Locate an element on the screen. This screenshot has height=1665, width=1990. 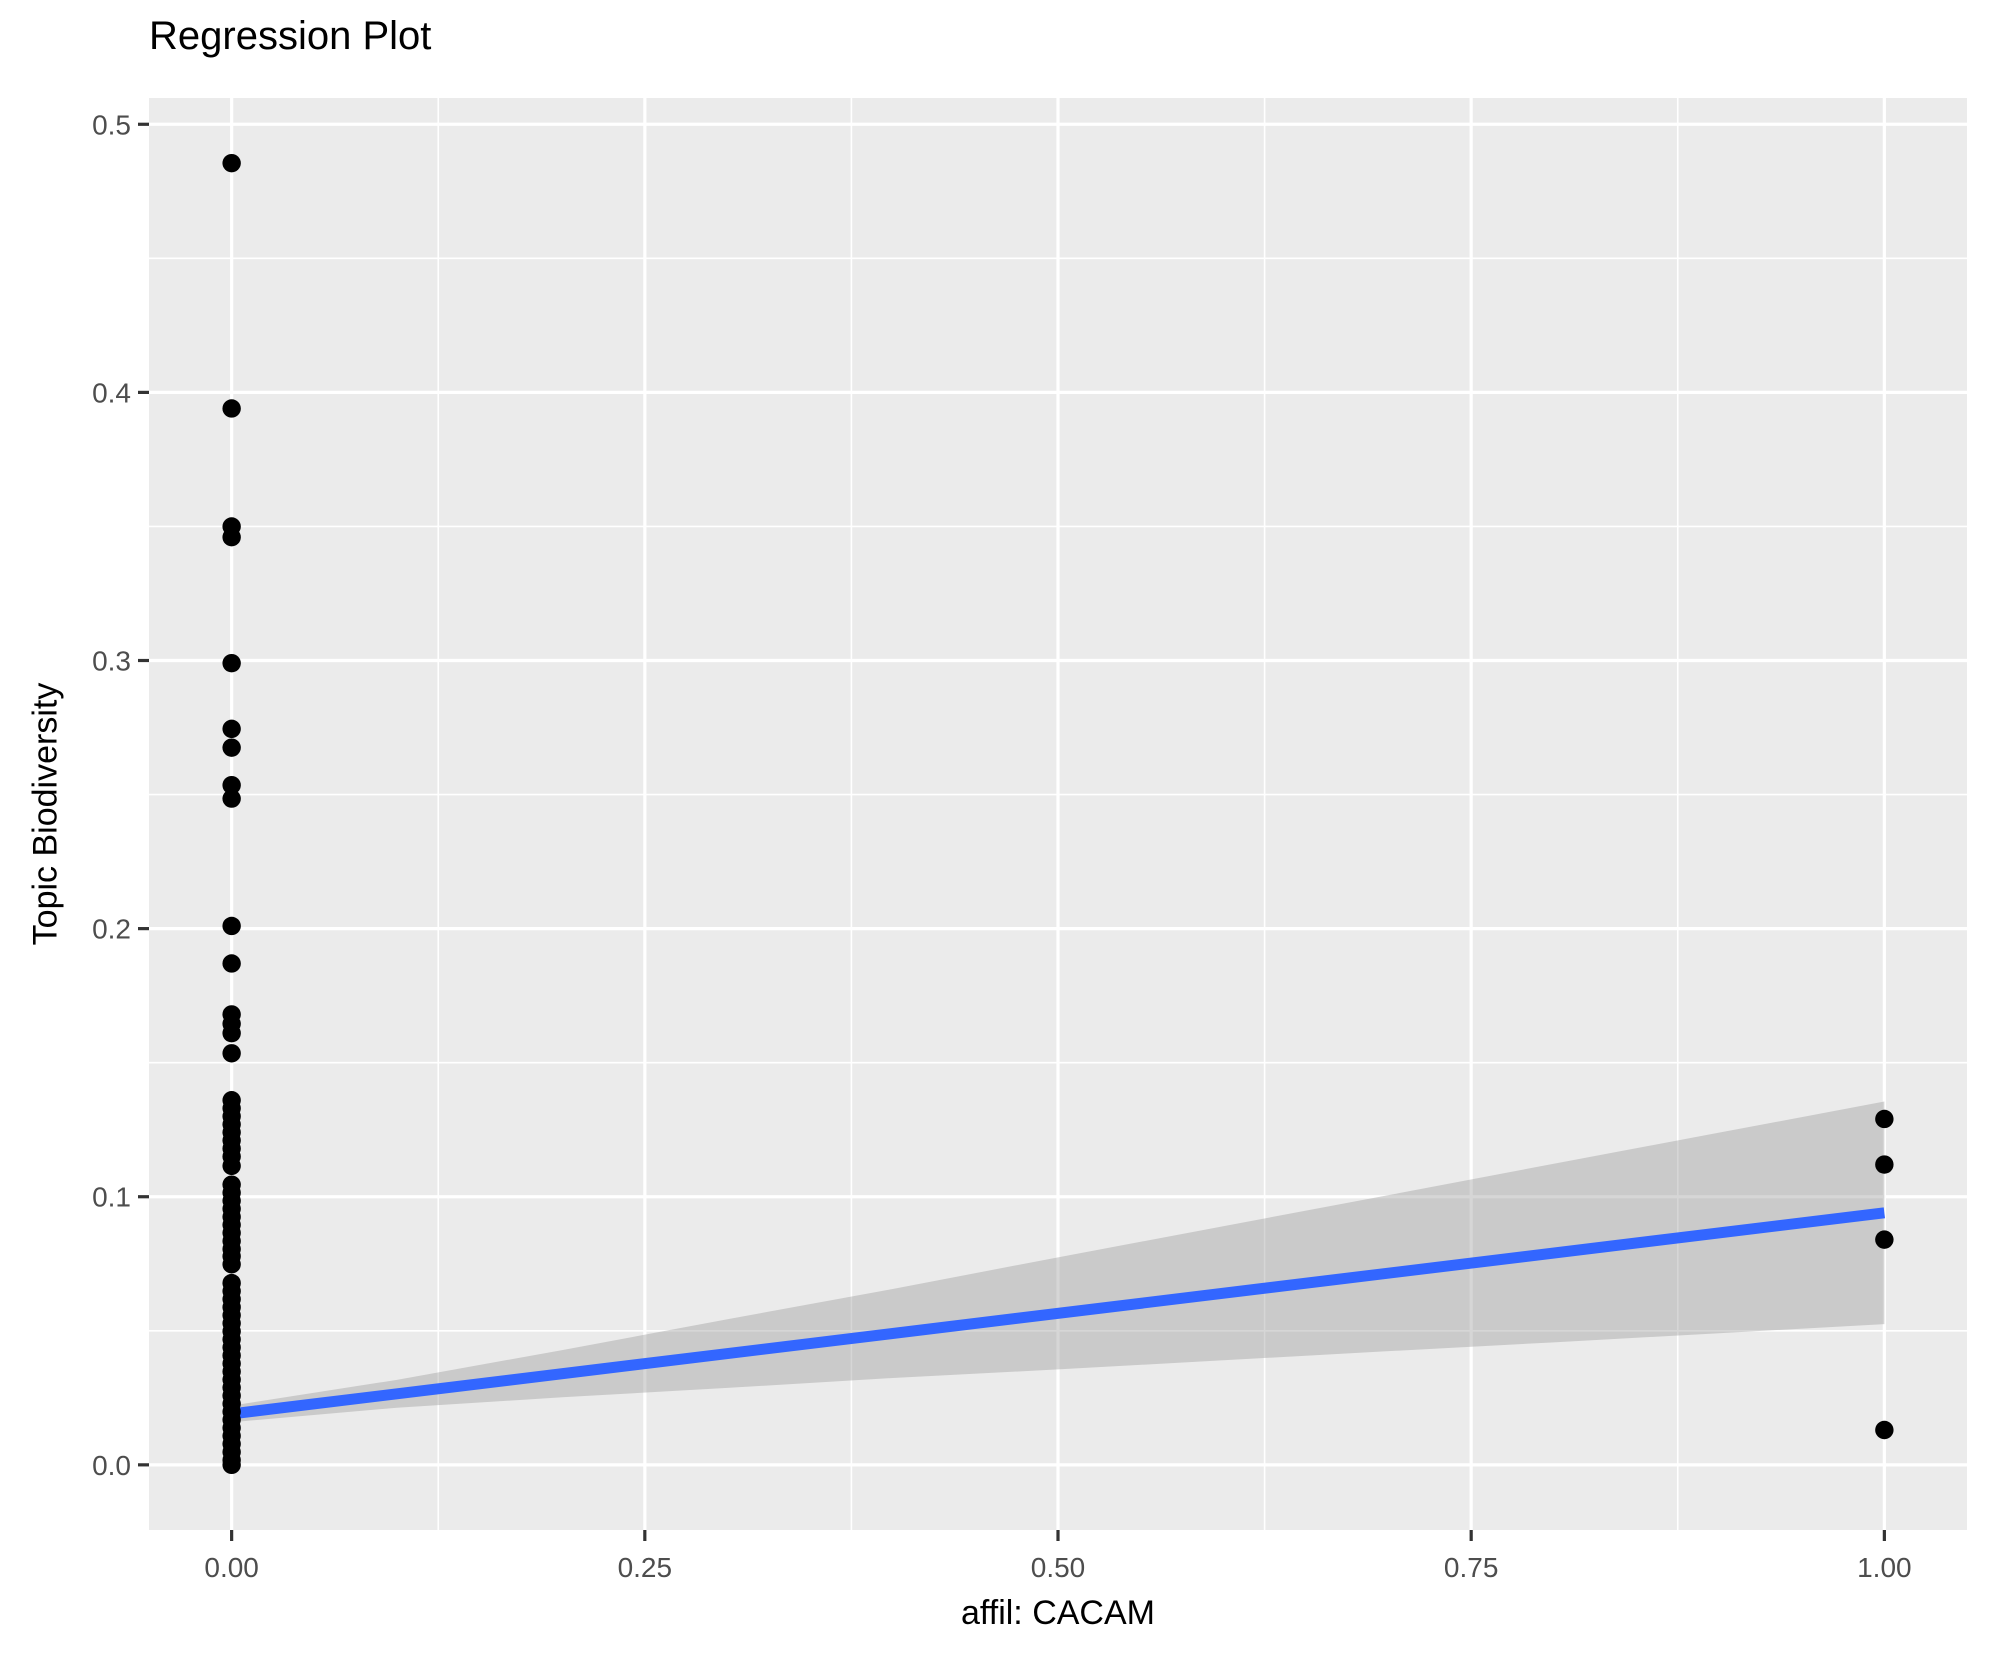
y-axis-title: Topic Biodiversity is located at coordinates (45, 814).